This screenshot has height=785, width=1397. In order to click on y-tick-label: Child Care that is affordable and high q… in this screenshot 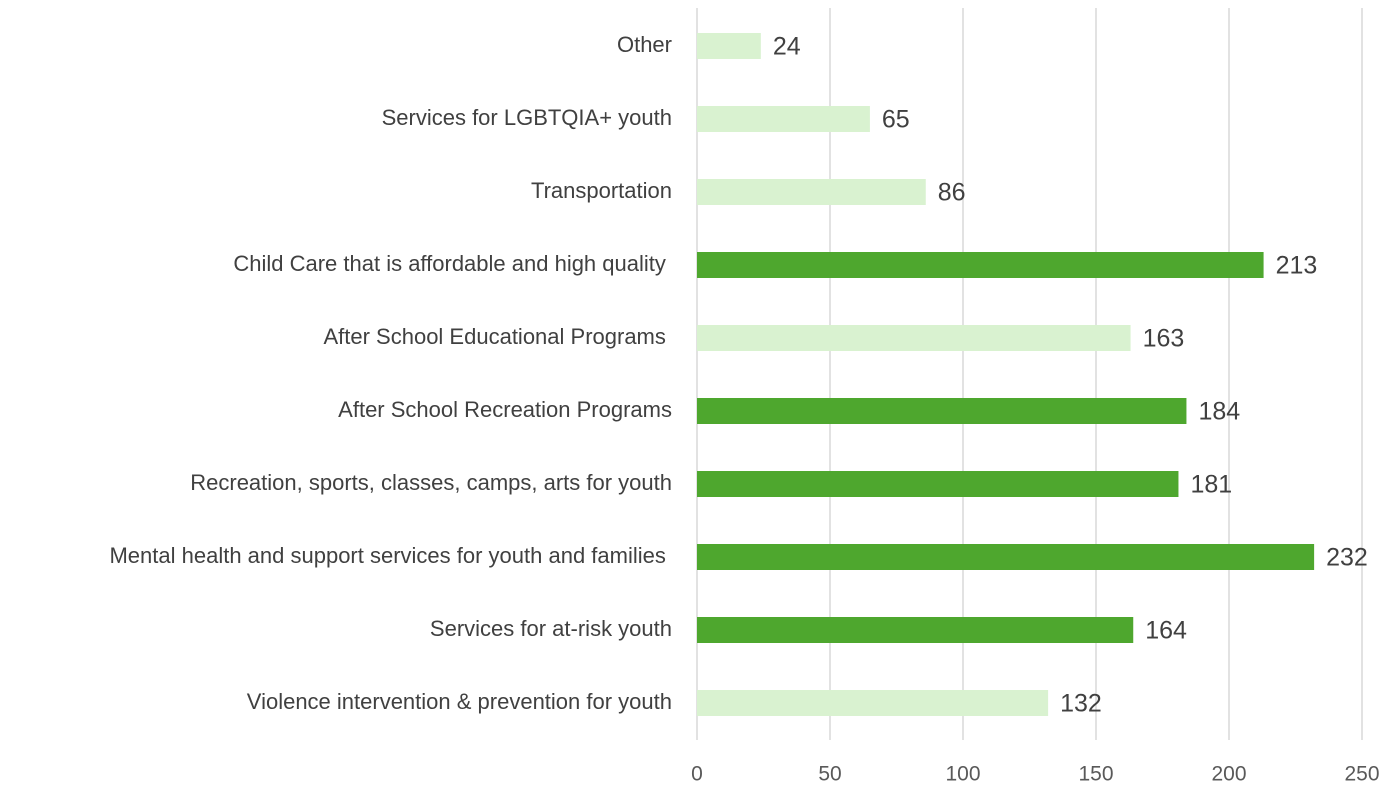, I will do `click(452, 263)`.